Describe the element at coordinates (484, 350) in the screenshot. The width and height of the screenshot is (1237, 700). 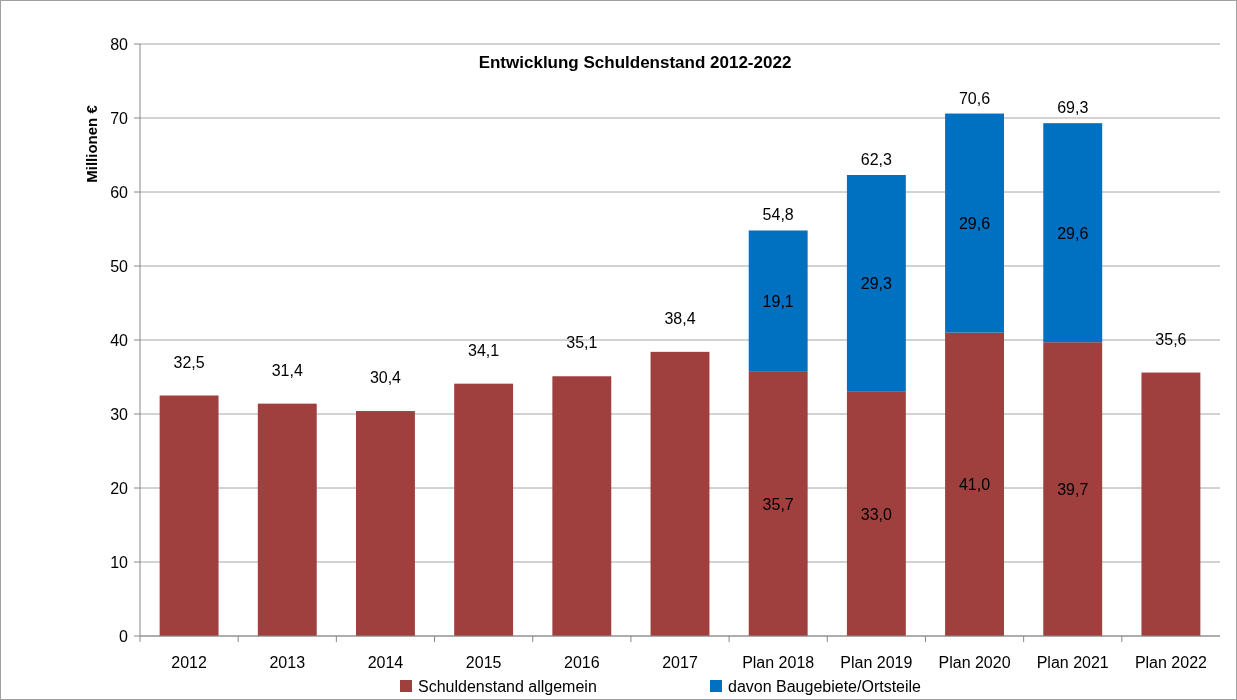
I see `data-label: 34,1` at that location.